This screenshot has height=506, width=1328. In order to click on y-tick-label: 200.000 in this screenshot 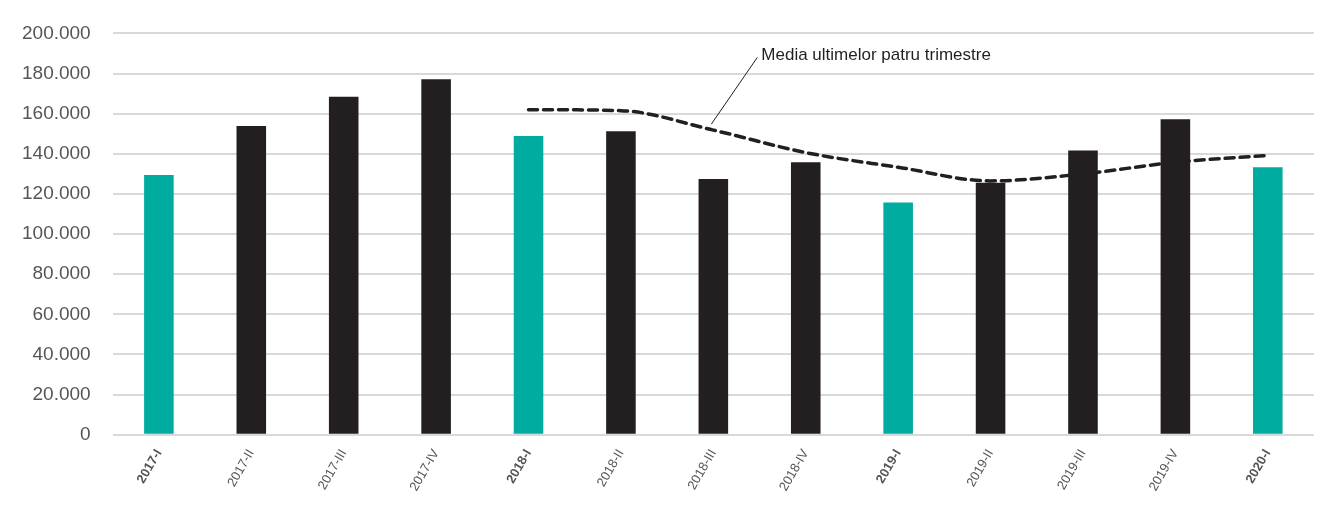, I will do `click(56, 32)`.